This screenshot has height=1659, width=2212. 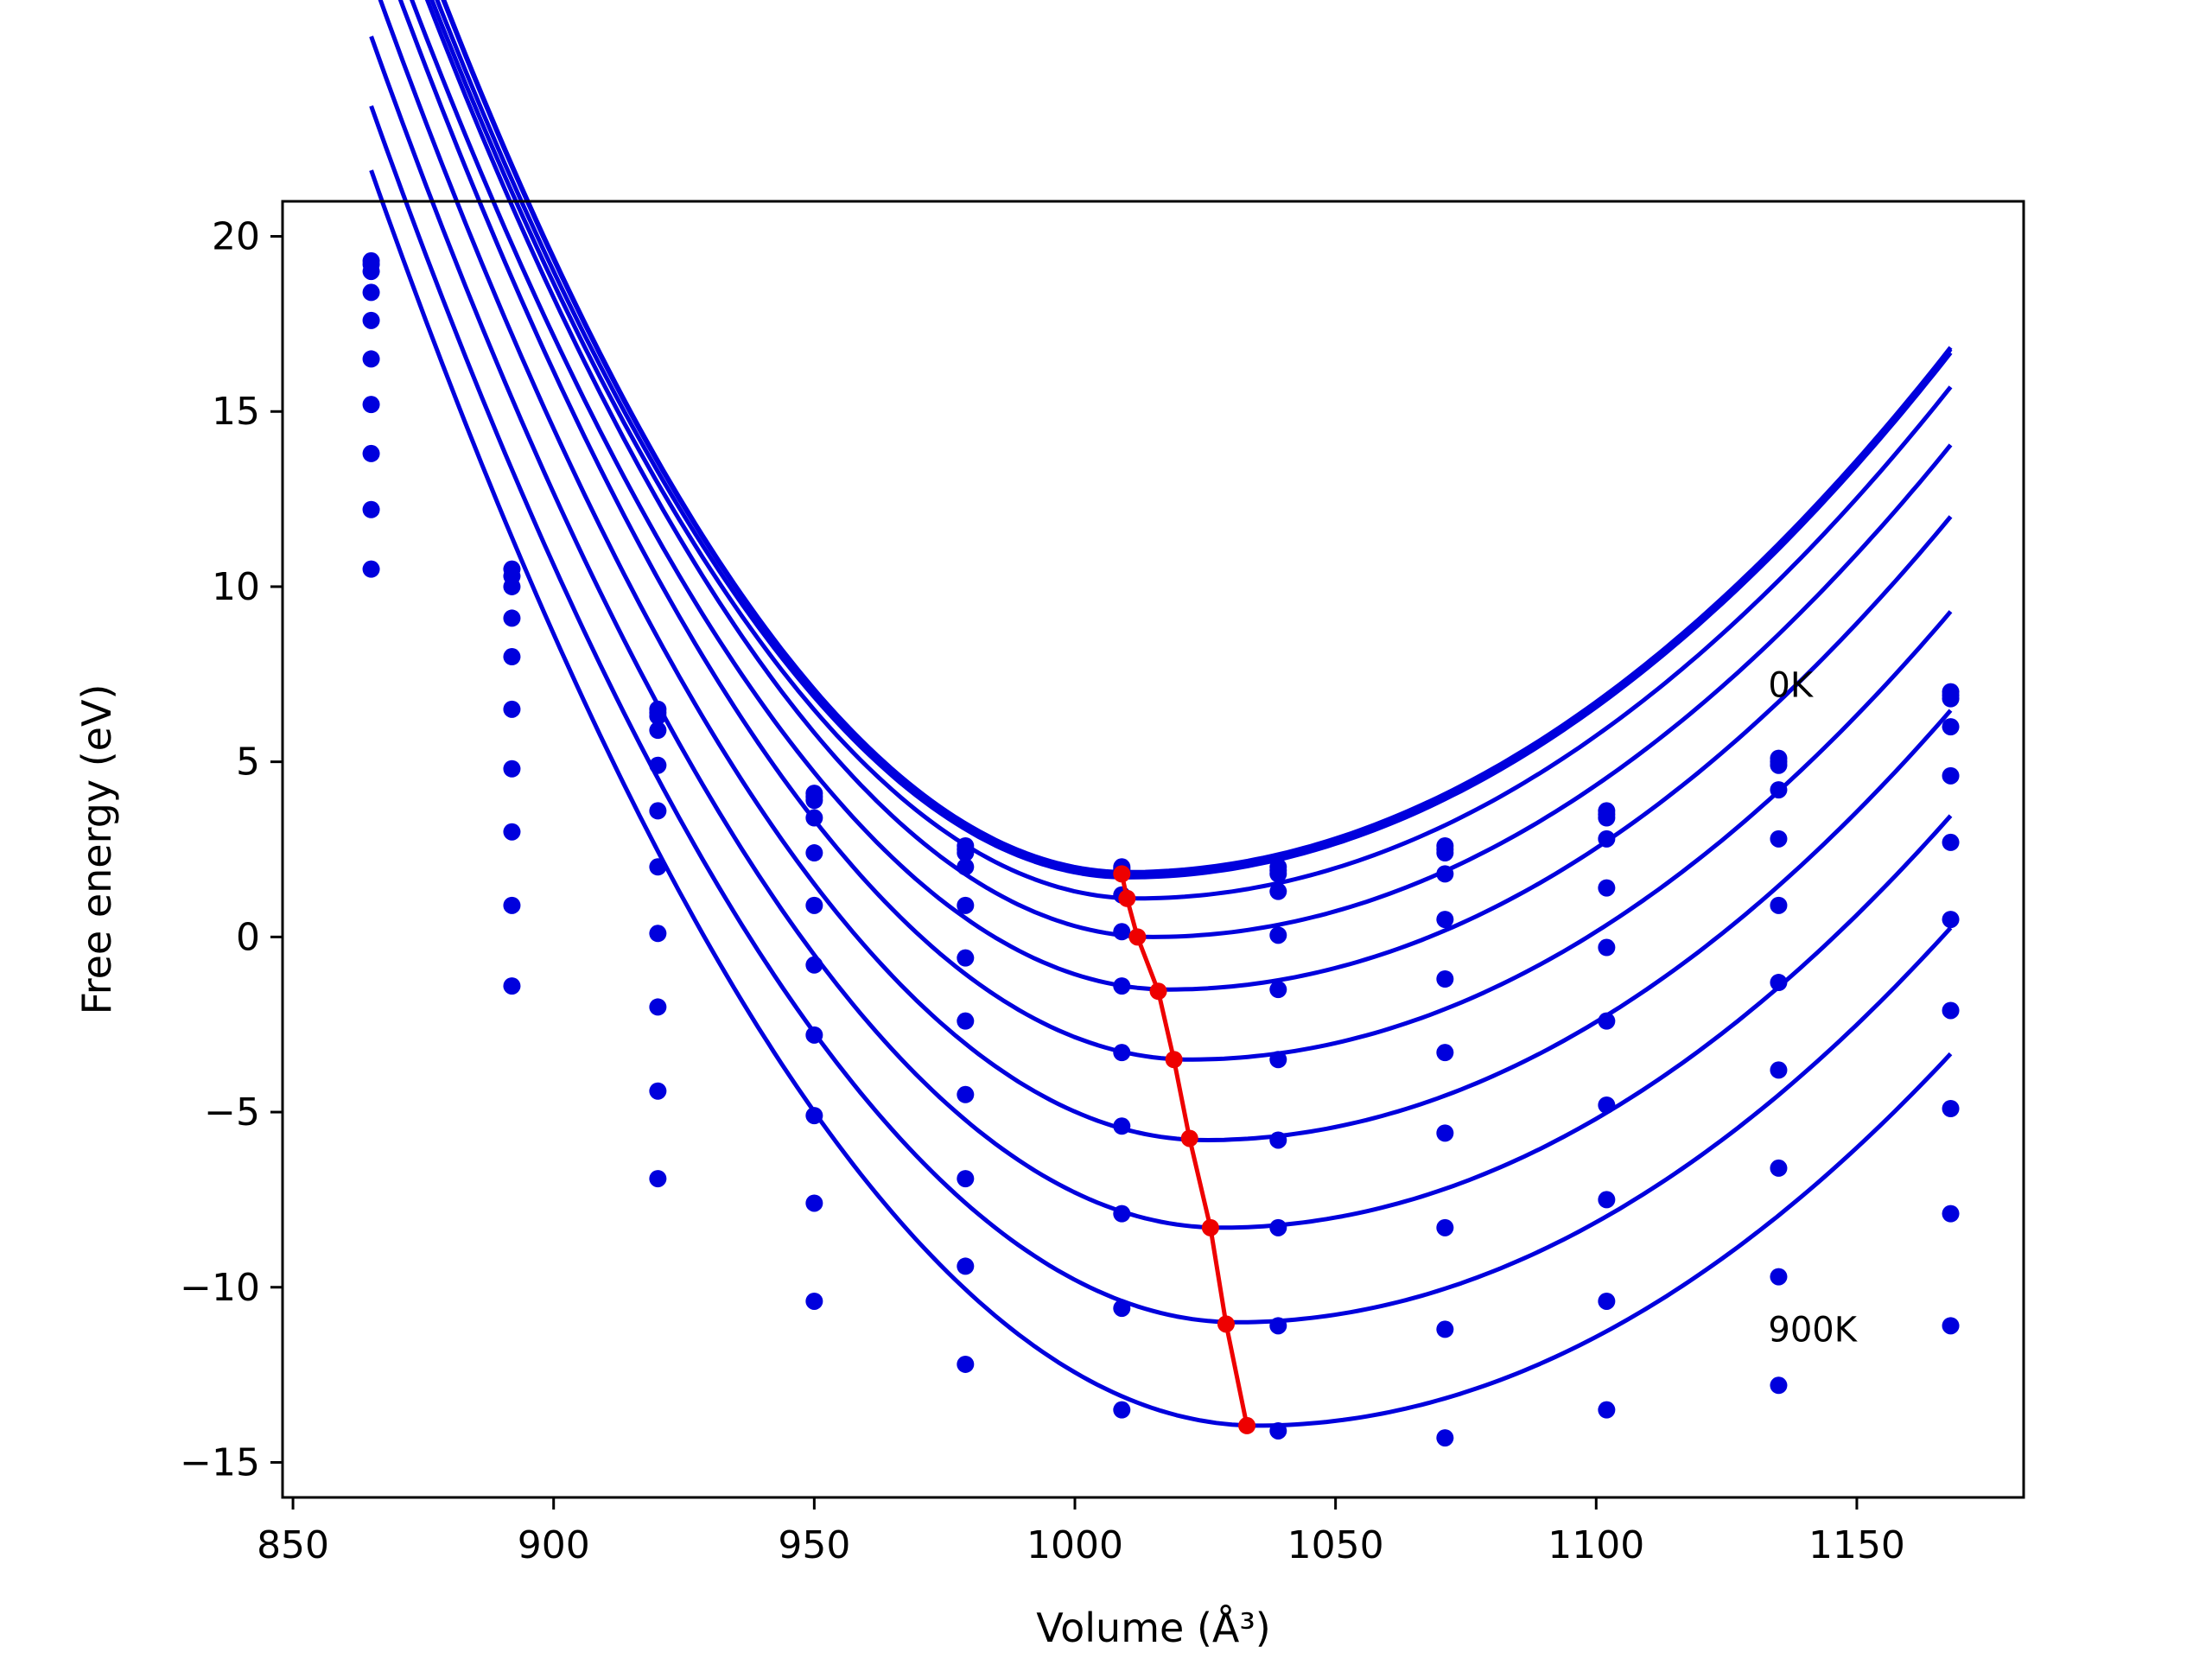 What do you see at coordinates (293, 1545) in the screenshot?
I see `x-tick-label-850: 850` at bounding box center [293, 1545].